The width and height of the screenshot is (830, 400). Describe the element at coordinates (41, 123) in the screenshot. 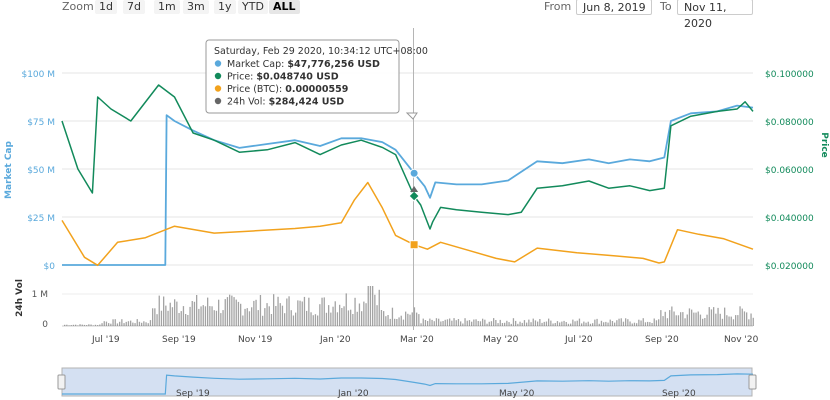

I see `left-axis-tick: $75 M` at that location.